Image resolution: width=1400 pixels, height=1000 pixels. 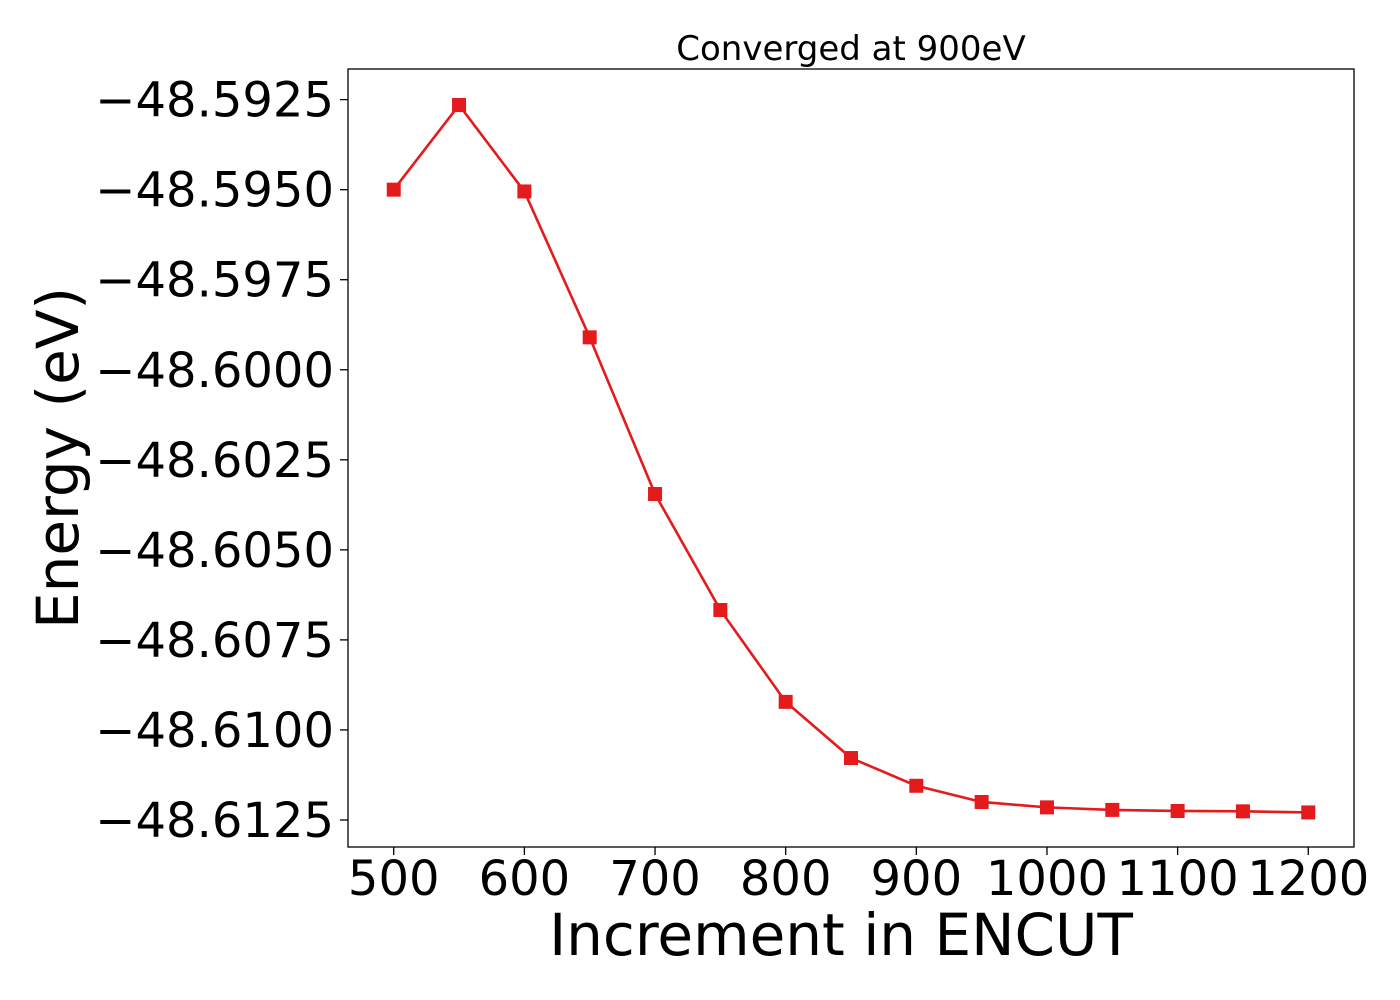 What do you see at coordinates (655, 879) in the screenshot?
I see `x-tick-label: 700` at bounding box center [655, 879].